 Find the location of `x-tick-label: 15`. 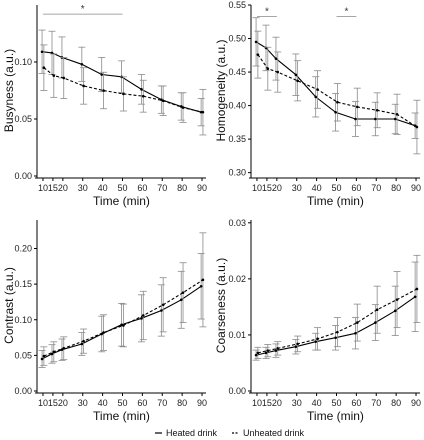

x-tick-label: 15 is located at coordinates (267, 188).